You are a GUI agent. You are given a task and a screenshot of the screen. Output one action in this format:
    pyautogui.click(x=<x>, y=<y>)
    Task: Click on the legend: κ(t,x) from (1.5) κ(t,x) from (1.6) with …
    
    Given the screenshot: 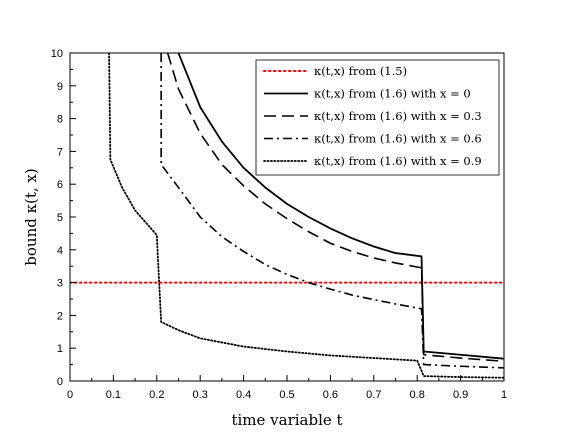 What is the action you would take?
    pyautogui.click(x=377, y=117)
    